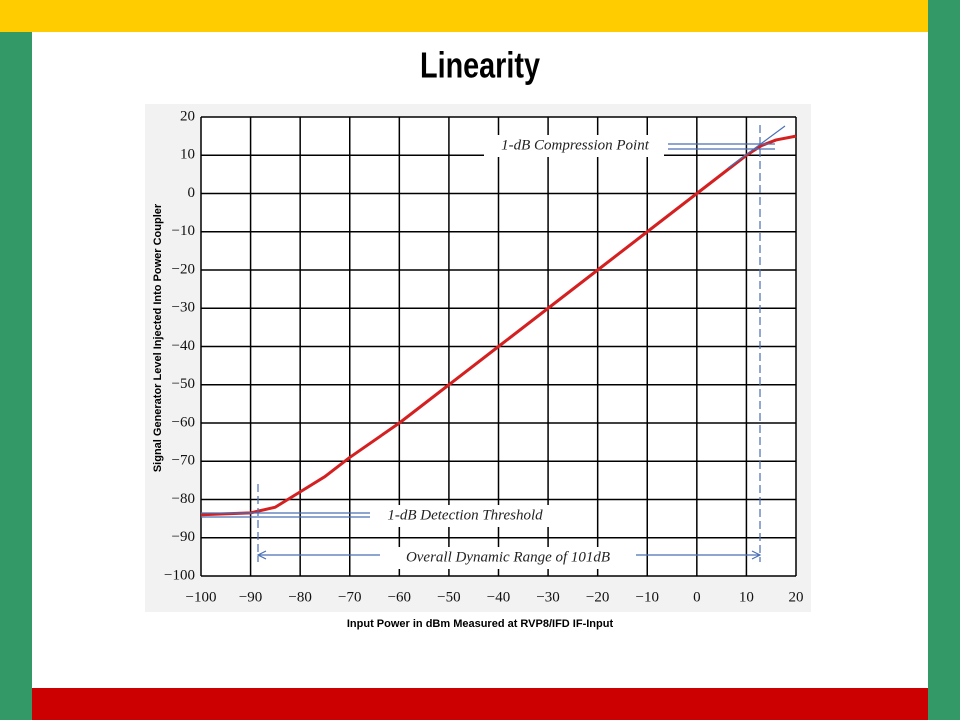  What do you see at coordinates (796, 597) in the screenshot?
I see `x-tick-label: 20` at bounding box center [796, 597].